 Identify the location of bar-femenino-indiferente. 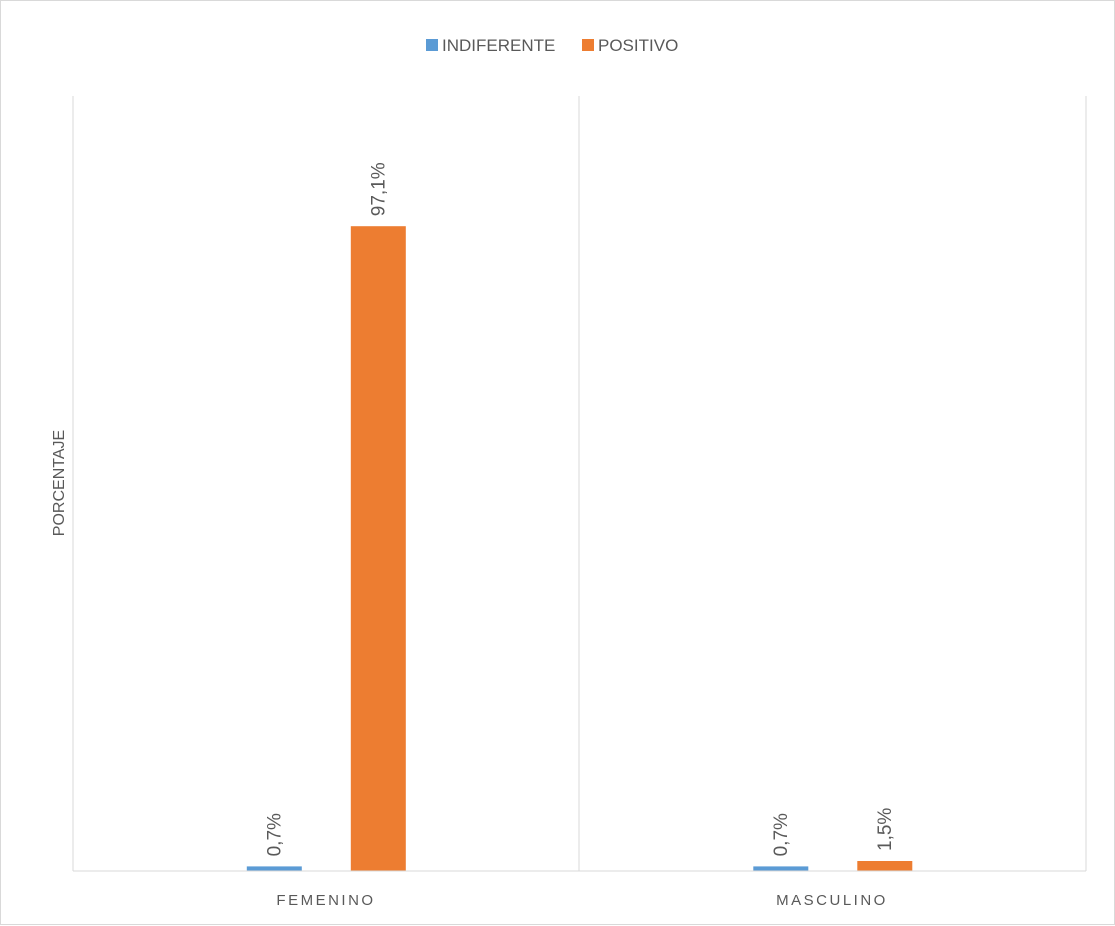
(274, 868).